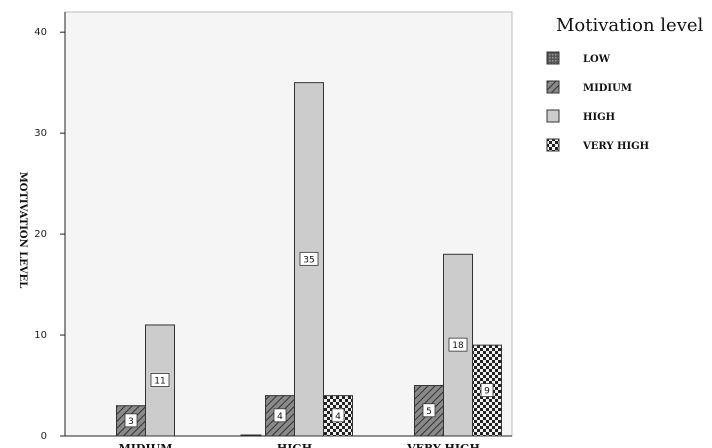  Describe the element at coordinates (597, 59) in the screenshot. I see `legend-label: LOW` at that location.